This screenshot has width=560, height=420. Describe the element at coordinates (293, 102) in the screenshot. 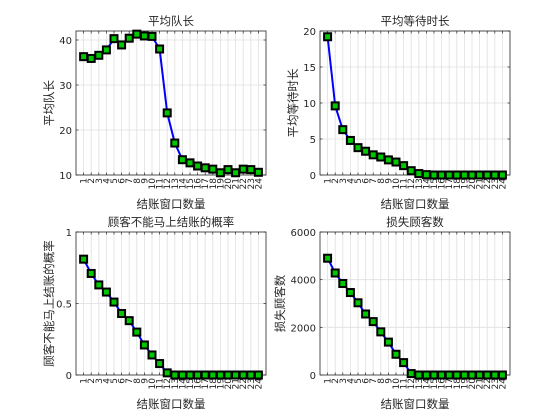

I see `y-axis-label: 平均等待时长` at that location.